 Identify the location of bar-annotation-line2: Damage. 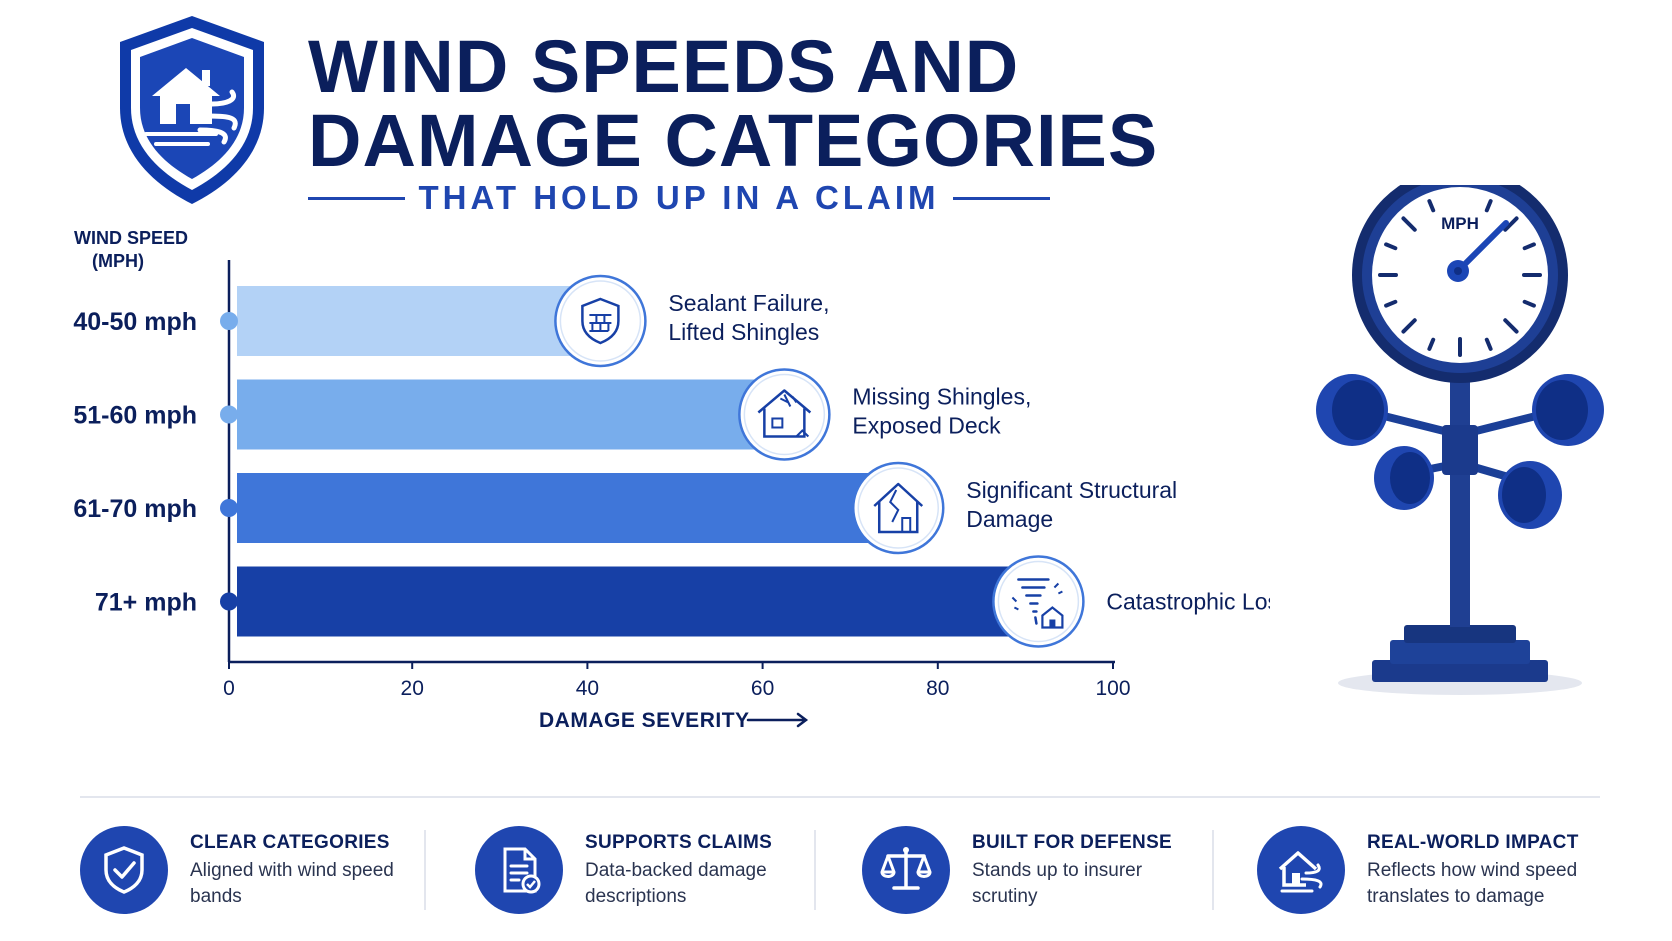
(1009, 519).